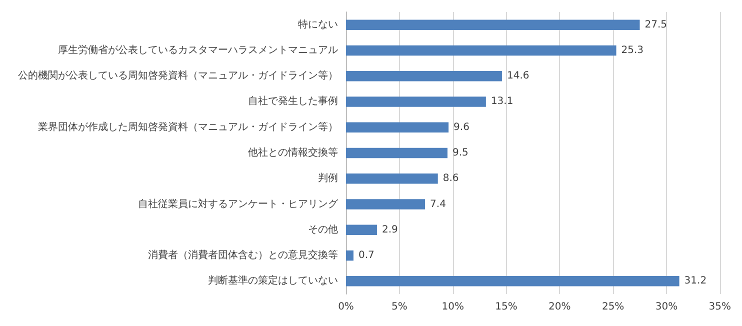 This screenshot has height=326, width=742. Describe the element at coordinates (462, 127) in the screenshot. I see `data-label: 9.6` at that location.